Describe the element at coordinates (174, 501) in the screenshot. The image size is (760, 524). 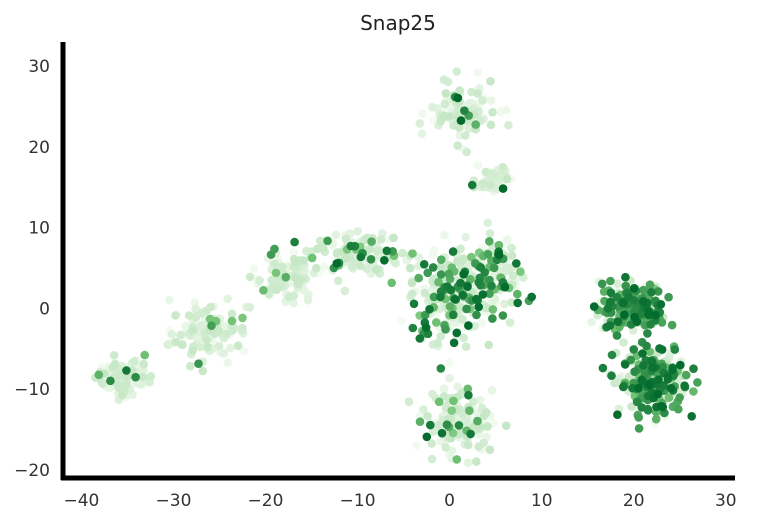
I see `x-tick-label: −30` at that location.